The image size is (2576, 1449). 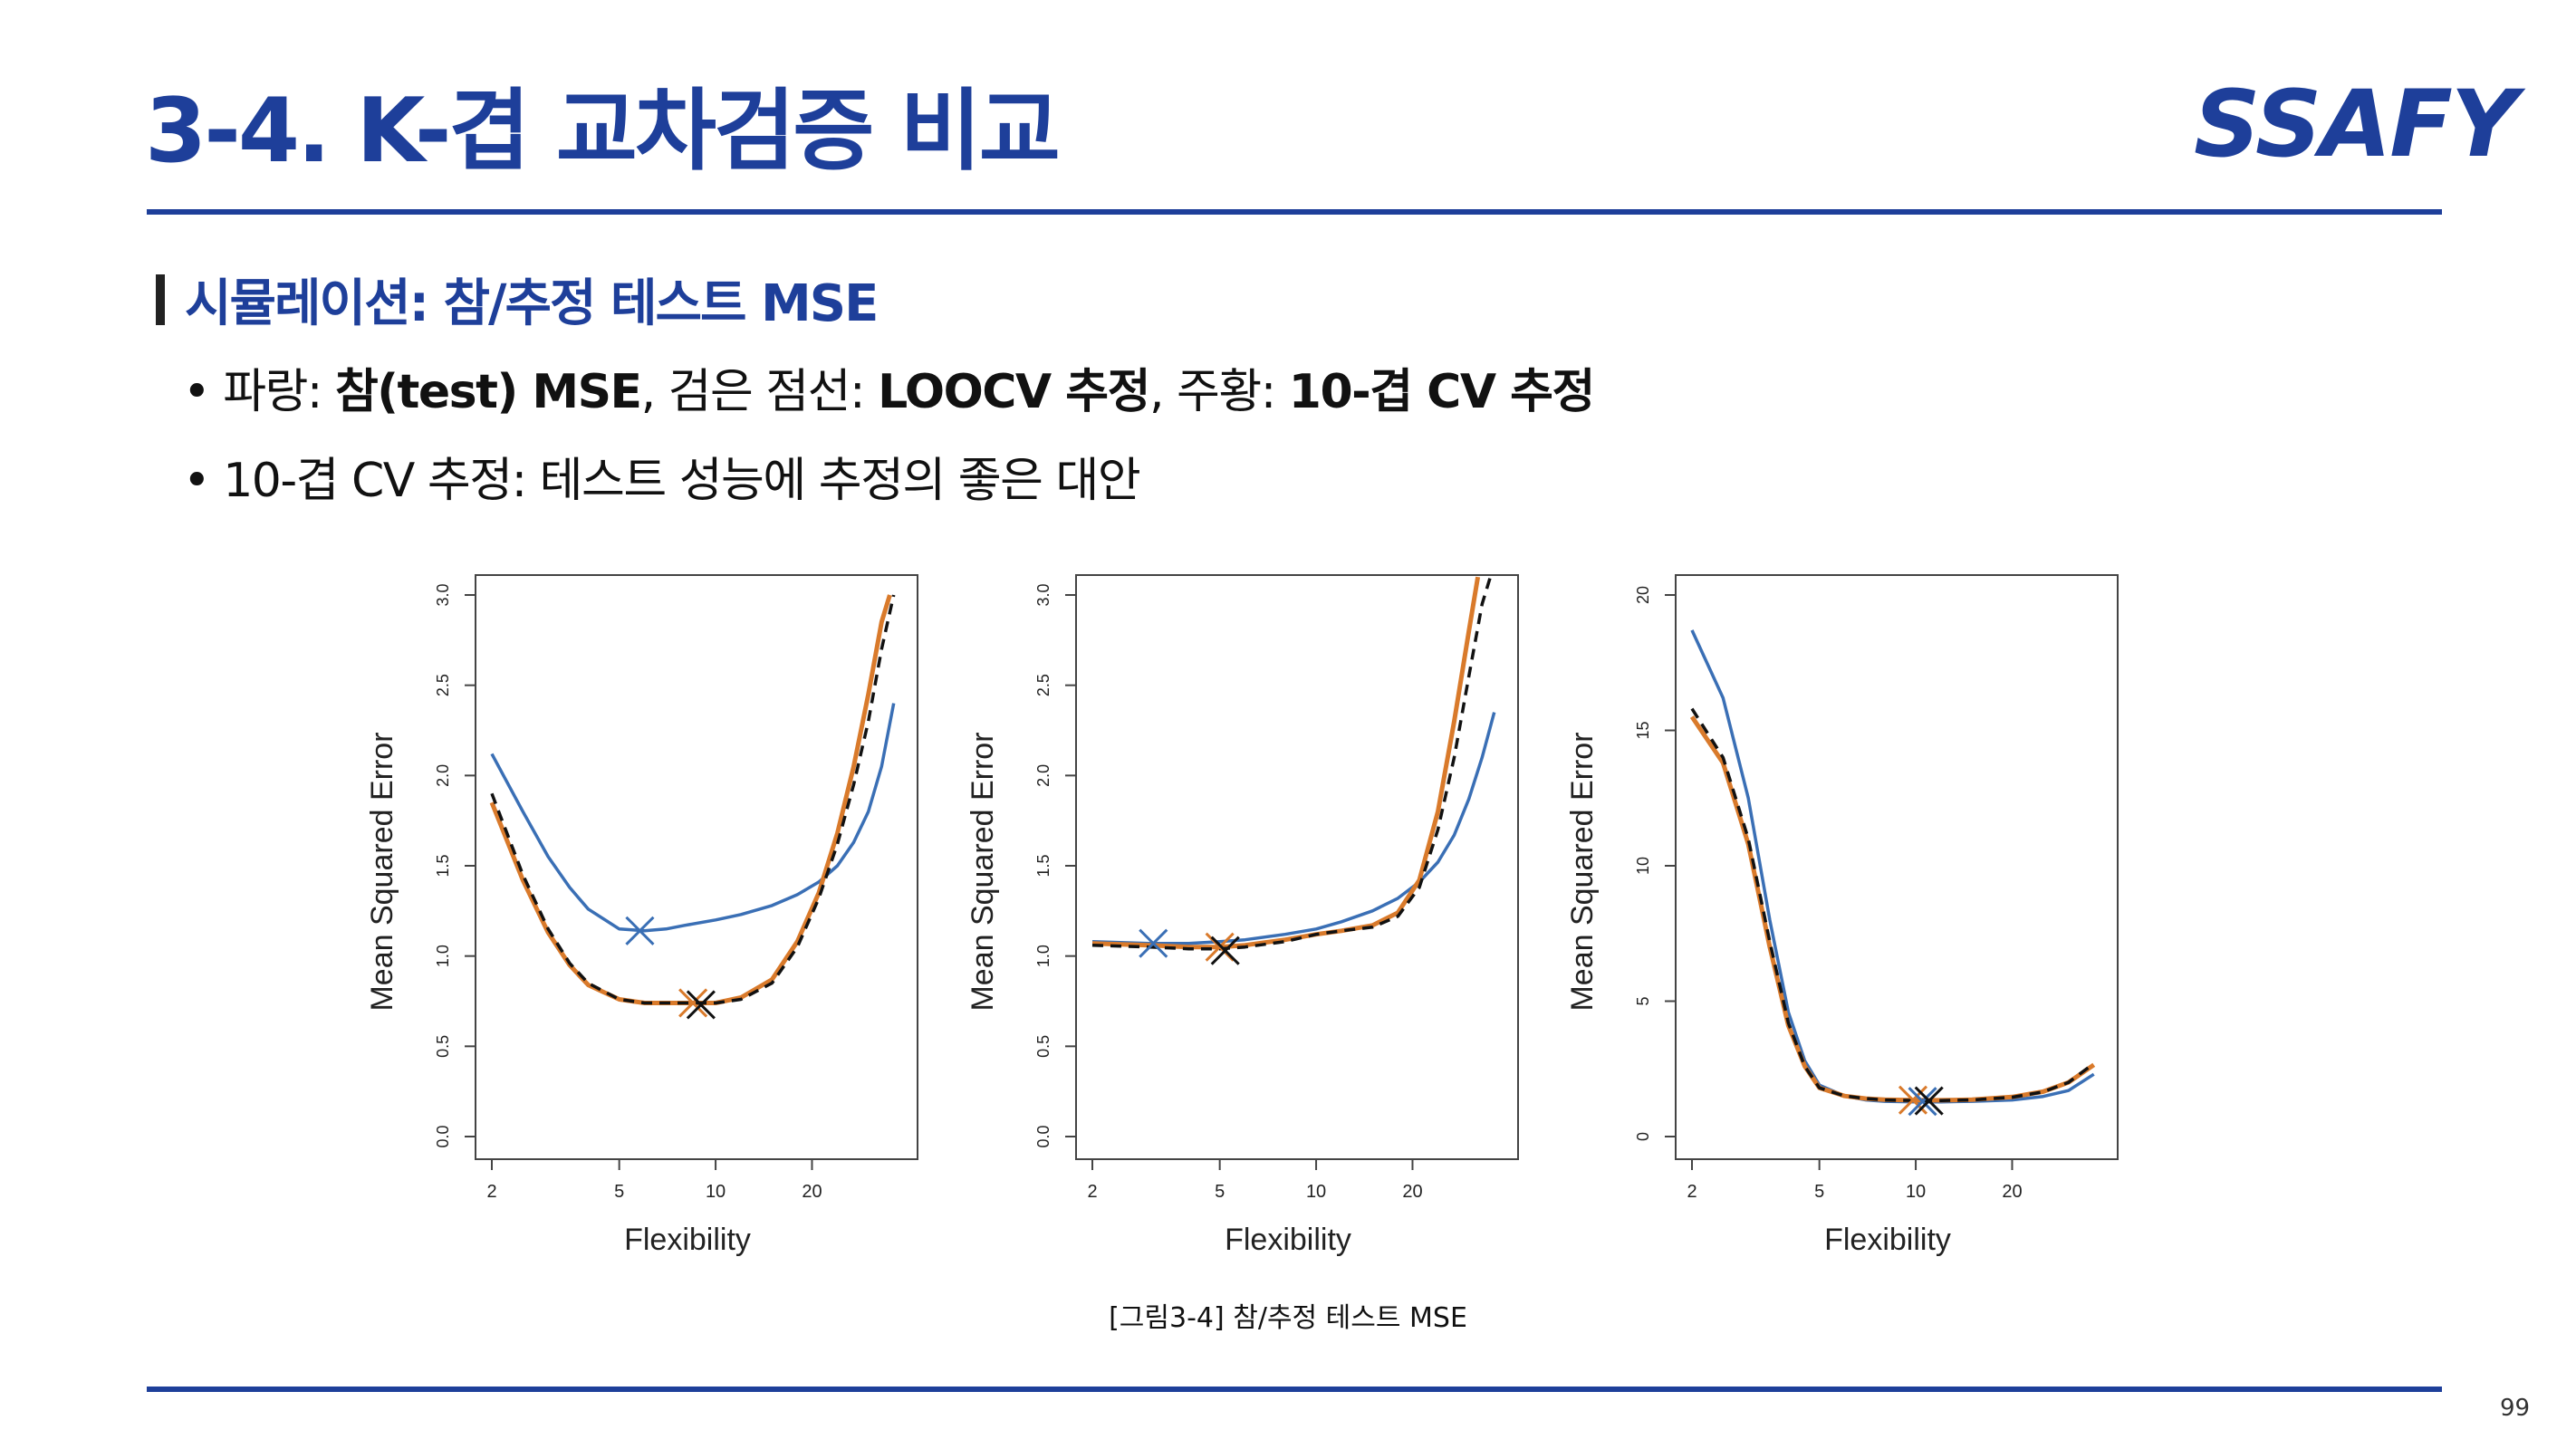 What do you see at coordinates (2356, 125) in the screenshot?
I see `ssafy-logo: SSAFY` at bounding box center [2356, 125].